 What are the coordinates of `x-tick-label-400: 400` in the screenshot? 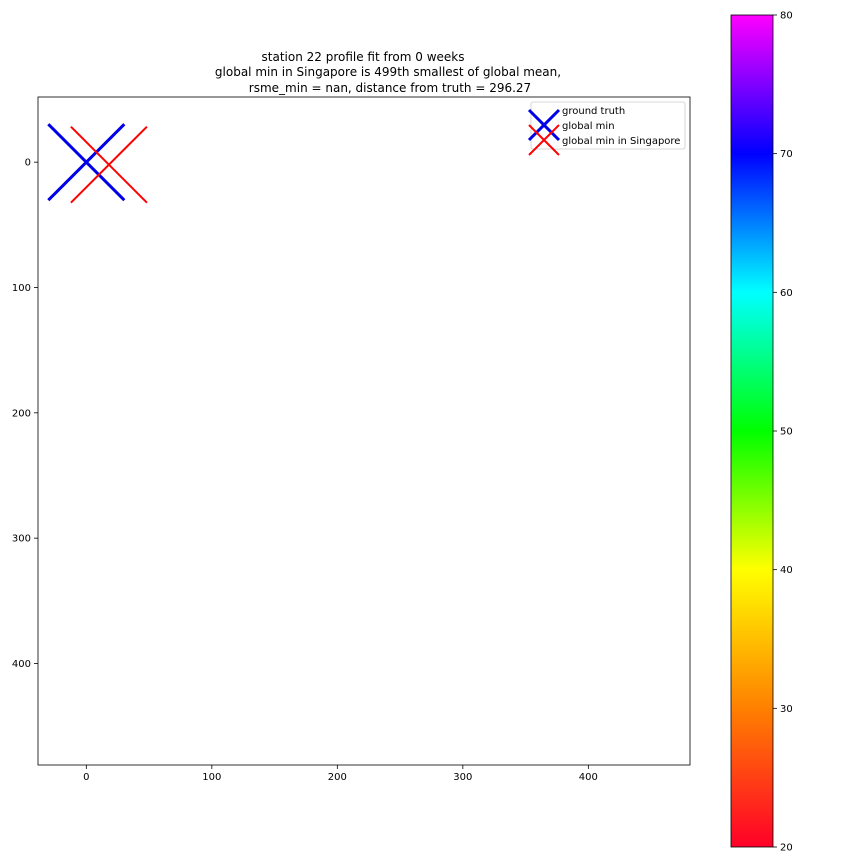 It's located at (588, 777).